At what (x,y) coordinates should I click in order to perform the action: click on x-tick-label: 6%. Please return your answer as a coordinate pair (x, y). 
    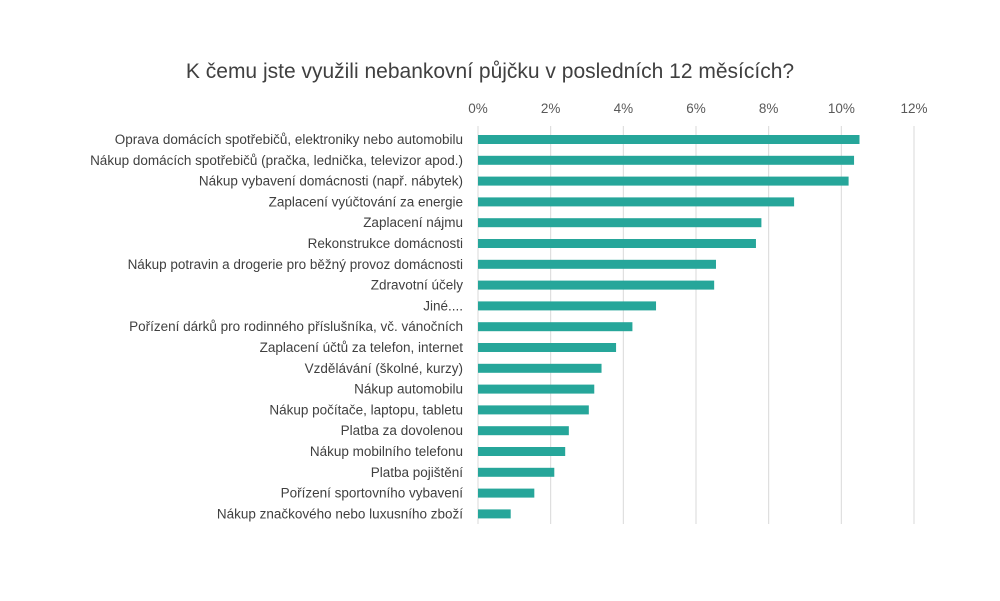
    Looking at the image, I should click on (696, 108).